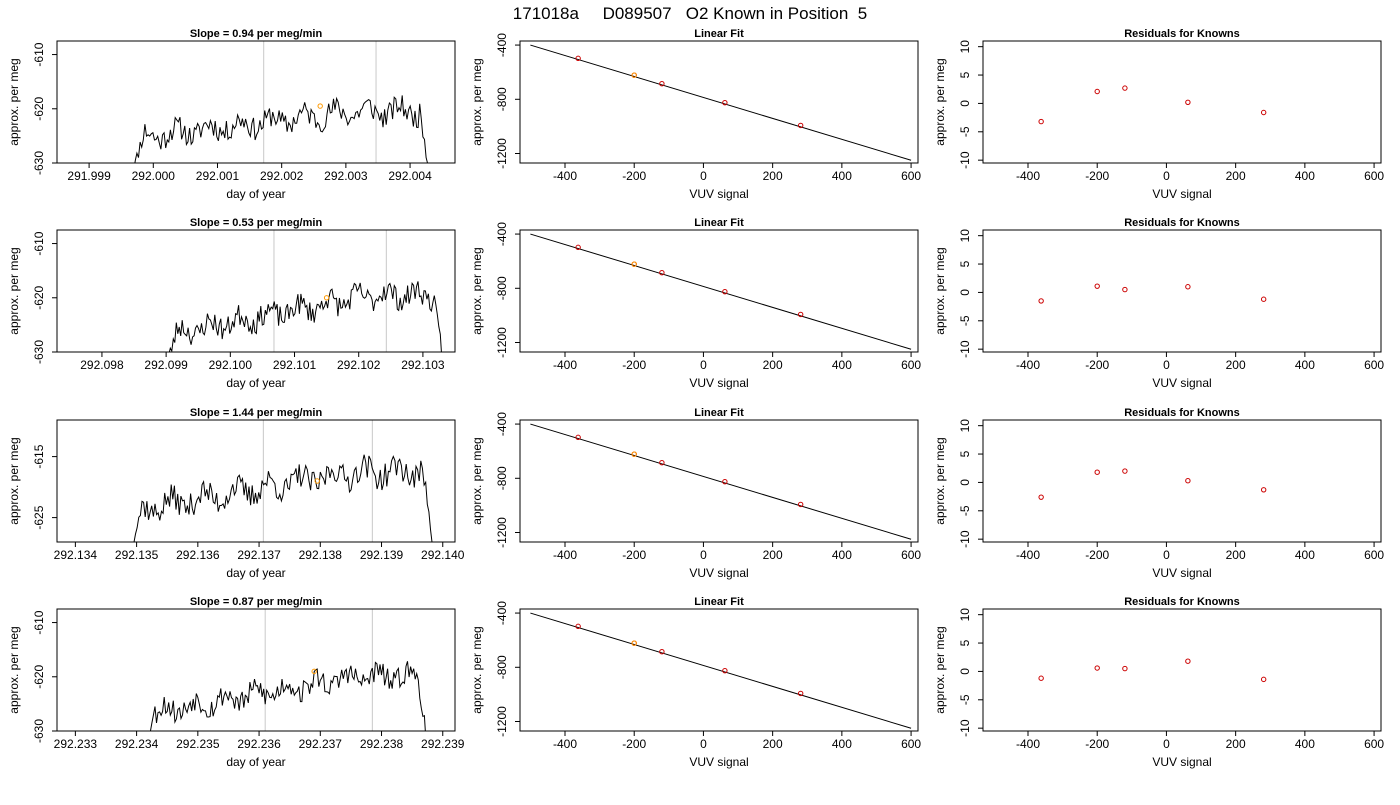 This screenshot has width=1400, height=805. What do you see at coordinates (382, 744) in the screenshot?
I see `x-tick-label: 292.238` at bounding box center [382, 744].